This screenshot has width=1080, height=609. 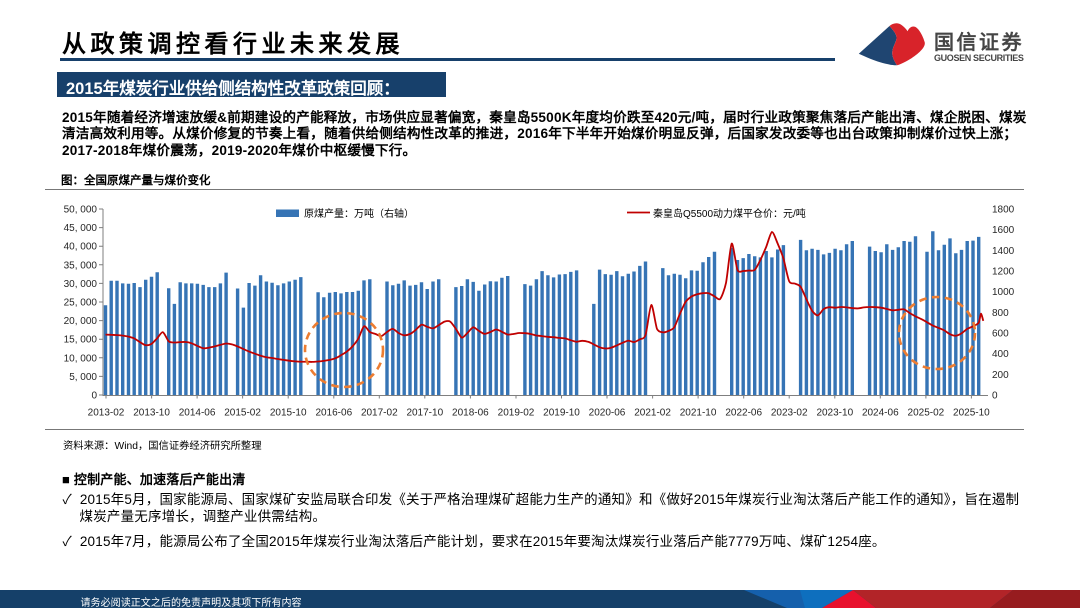 I want to click on svg-text: 40, 000, so click(x=81, y=247).